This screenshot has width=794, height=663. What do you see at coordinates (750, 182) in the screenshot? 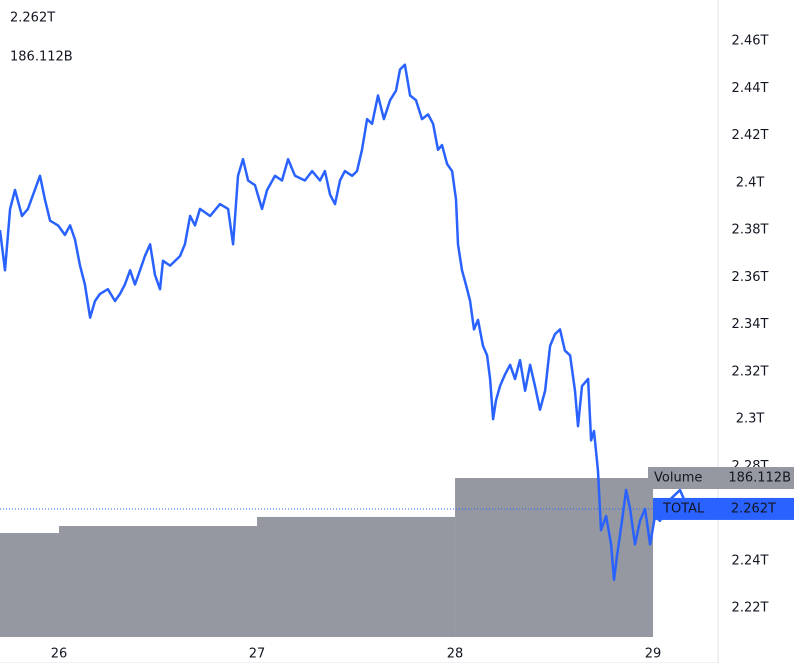
I see `y-tick-label: 2.4T` at bounding box center [750, 182].